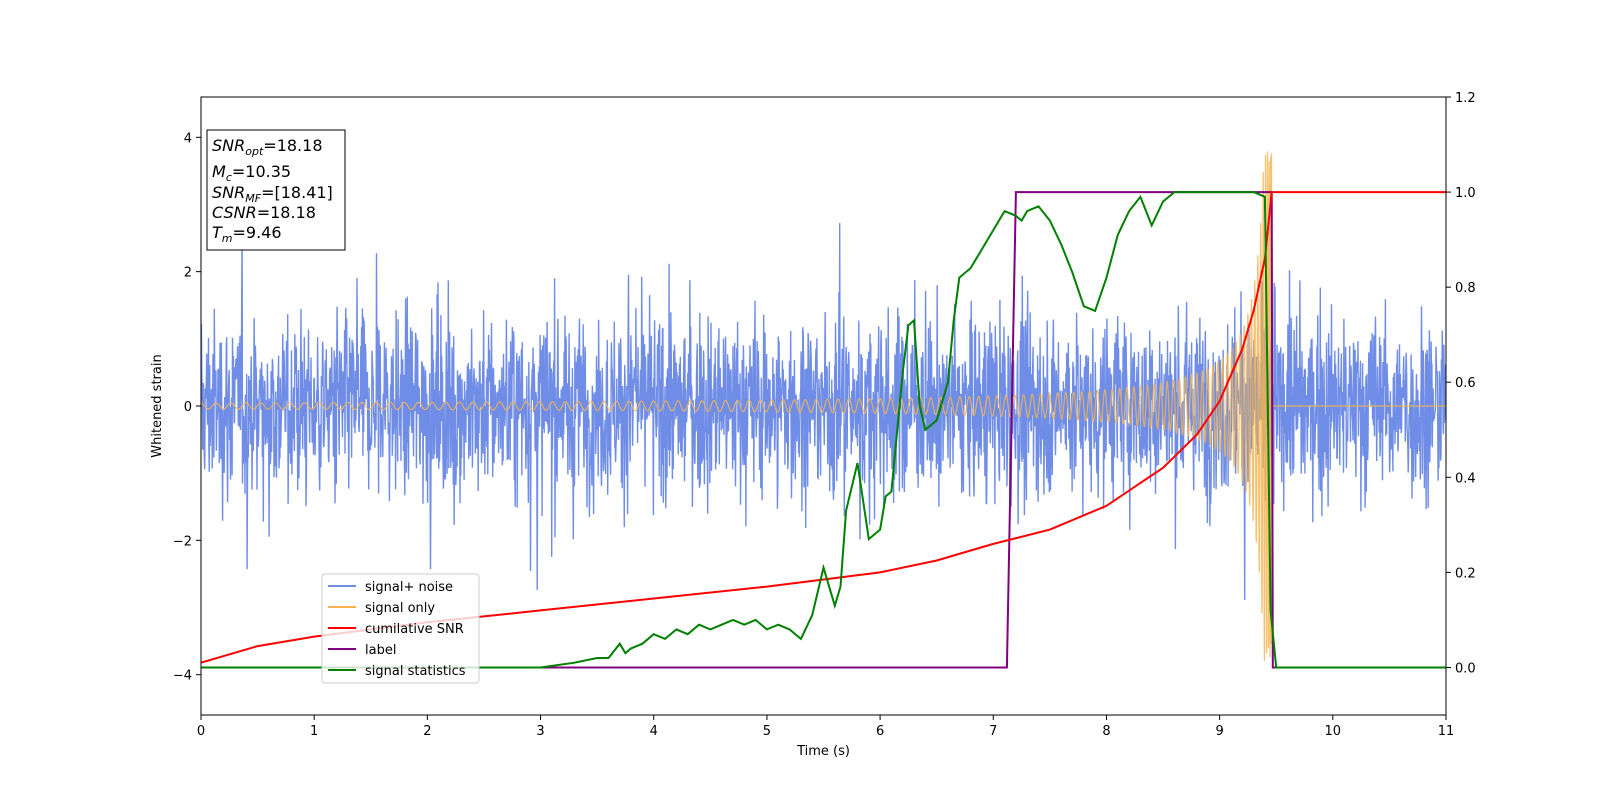 The width and height of the screenshot is (1600, 800). I want to click on x-tick-label: 5, so click(767, 731).